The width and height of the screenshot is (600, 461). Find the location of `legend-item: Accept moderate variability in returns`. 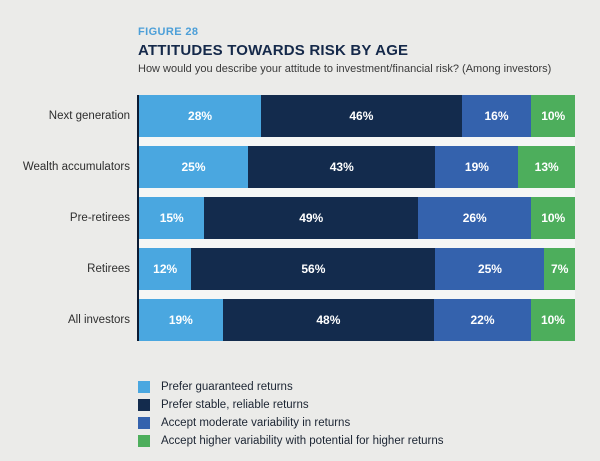

legend-item: Accept moderate variability in returns is located at coordinates (291, 422).